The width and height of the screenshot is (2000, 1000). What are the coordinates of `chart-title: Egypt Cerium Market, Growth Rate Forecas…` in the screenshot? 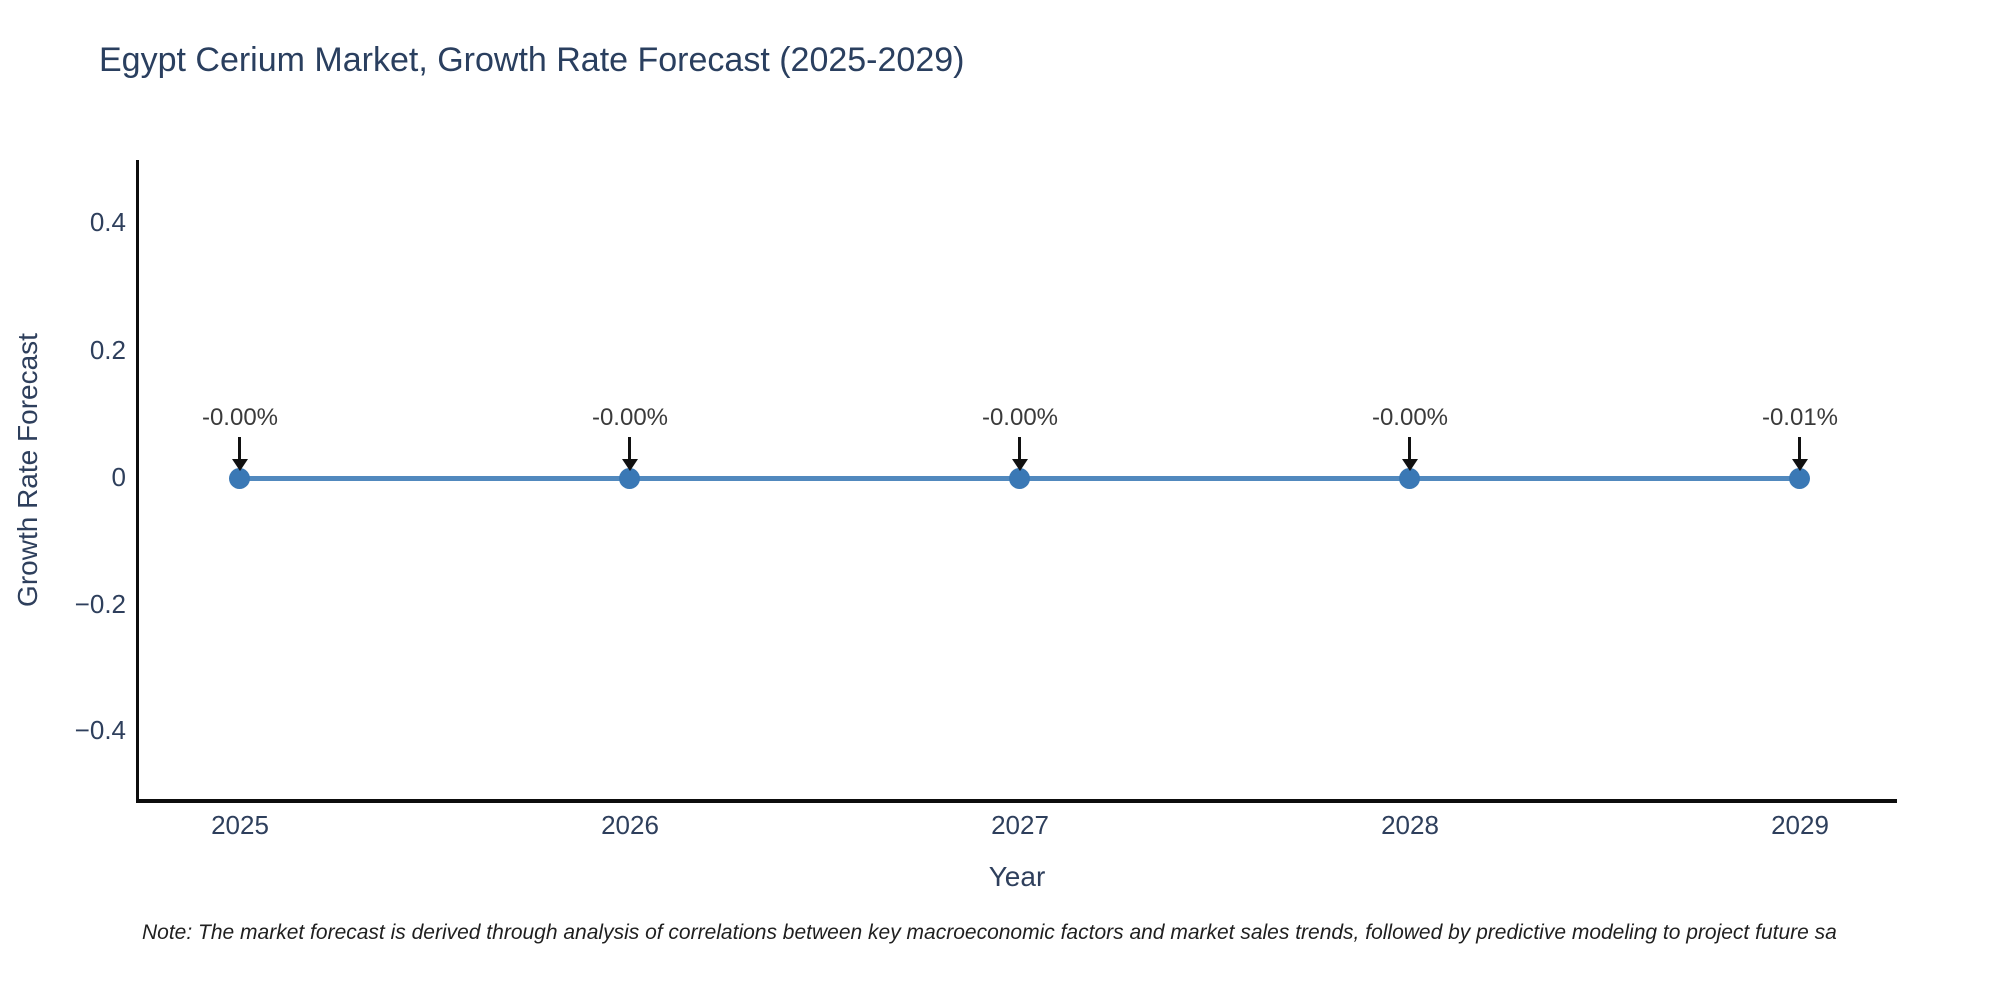 It's located at (532, 60).